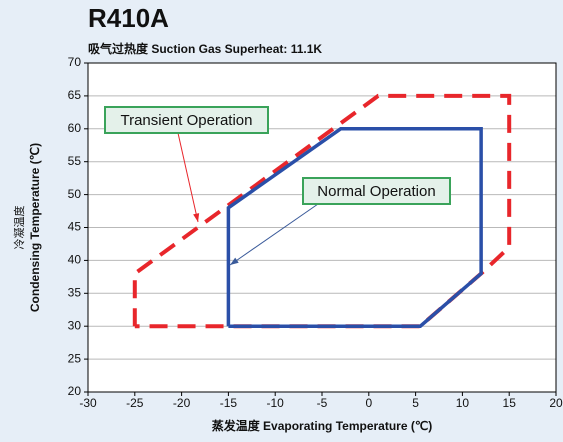 The image size is (563, 442). I want to click on chart-title: R410A, so click(128, 18).